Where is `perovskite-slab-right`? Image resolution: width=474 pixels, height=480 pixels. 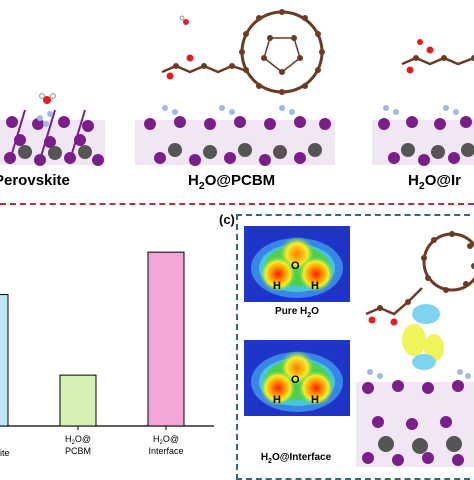
perovskite-slab-right is located at coordinates (423, 135).